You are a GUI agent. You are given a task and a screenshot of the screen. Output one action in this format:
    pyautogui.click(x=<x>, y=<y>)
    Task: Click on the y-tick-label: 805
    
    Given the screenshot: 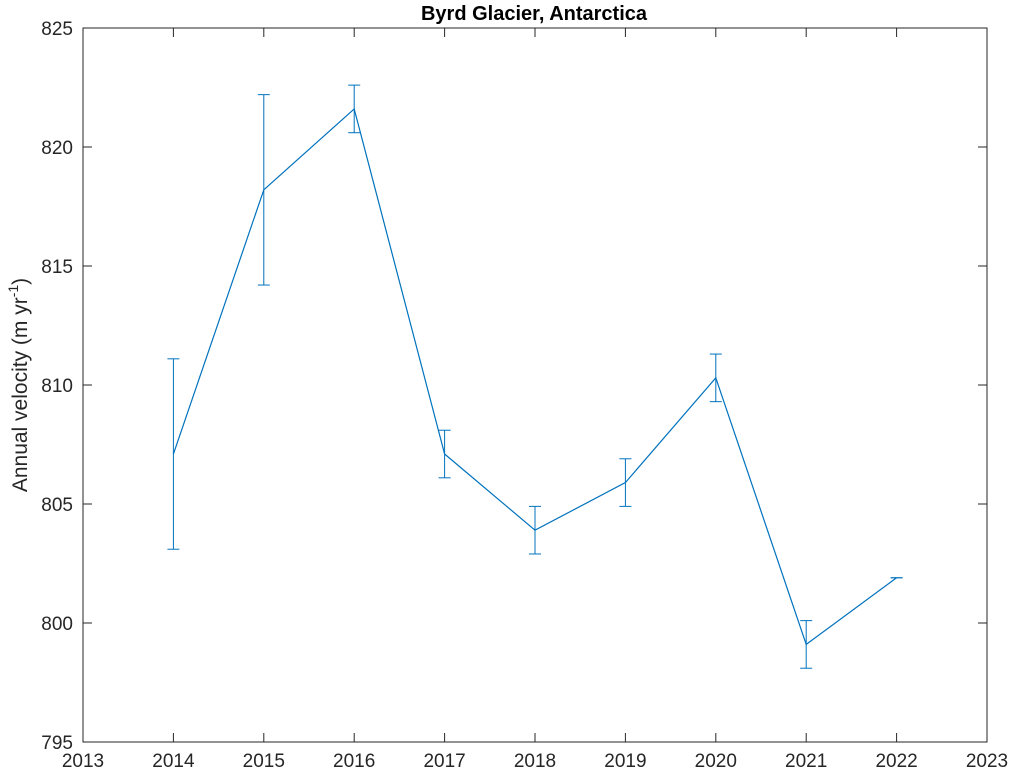 What is the action you would take?
    pyautogui.click(x=57, y=505)
    